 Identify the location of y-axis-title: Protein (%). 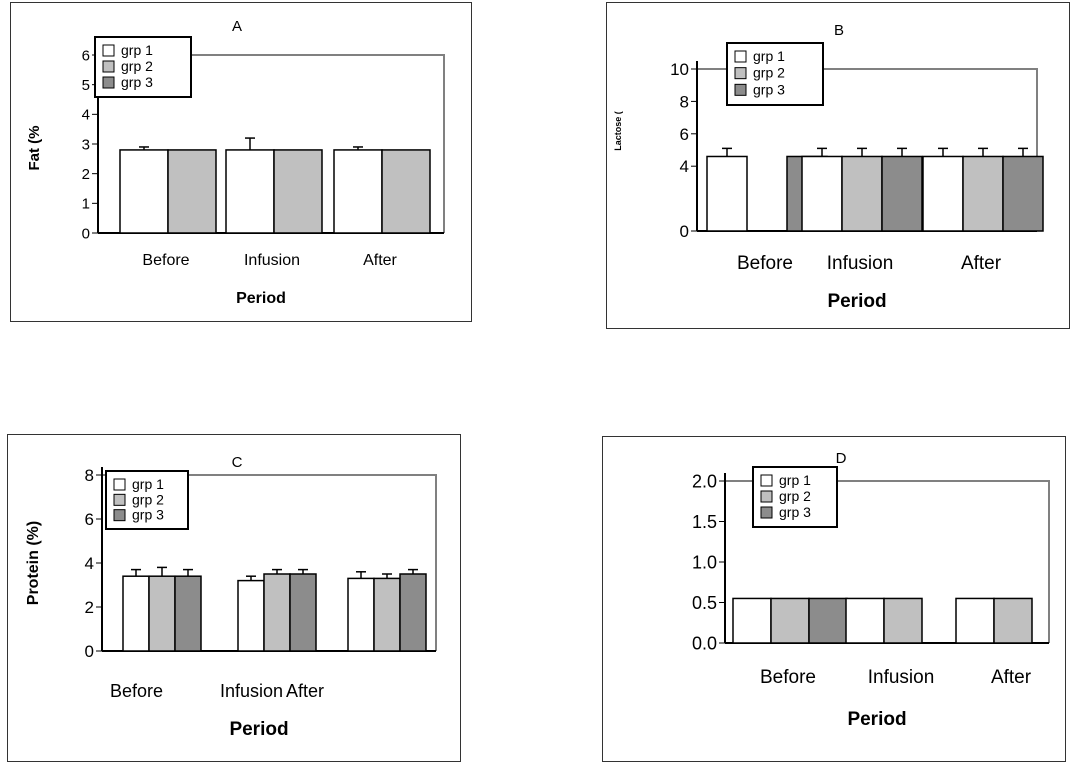
(33, 563).